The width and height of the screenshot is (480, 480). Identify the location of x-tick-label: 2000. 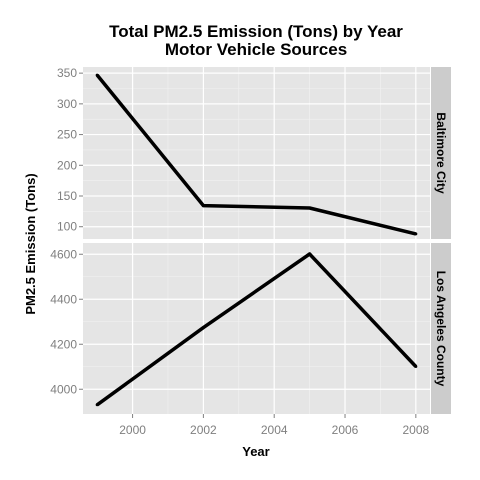
(132, 430).